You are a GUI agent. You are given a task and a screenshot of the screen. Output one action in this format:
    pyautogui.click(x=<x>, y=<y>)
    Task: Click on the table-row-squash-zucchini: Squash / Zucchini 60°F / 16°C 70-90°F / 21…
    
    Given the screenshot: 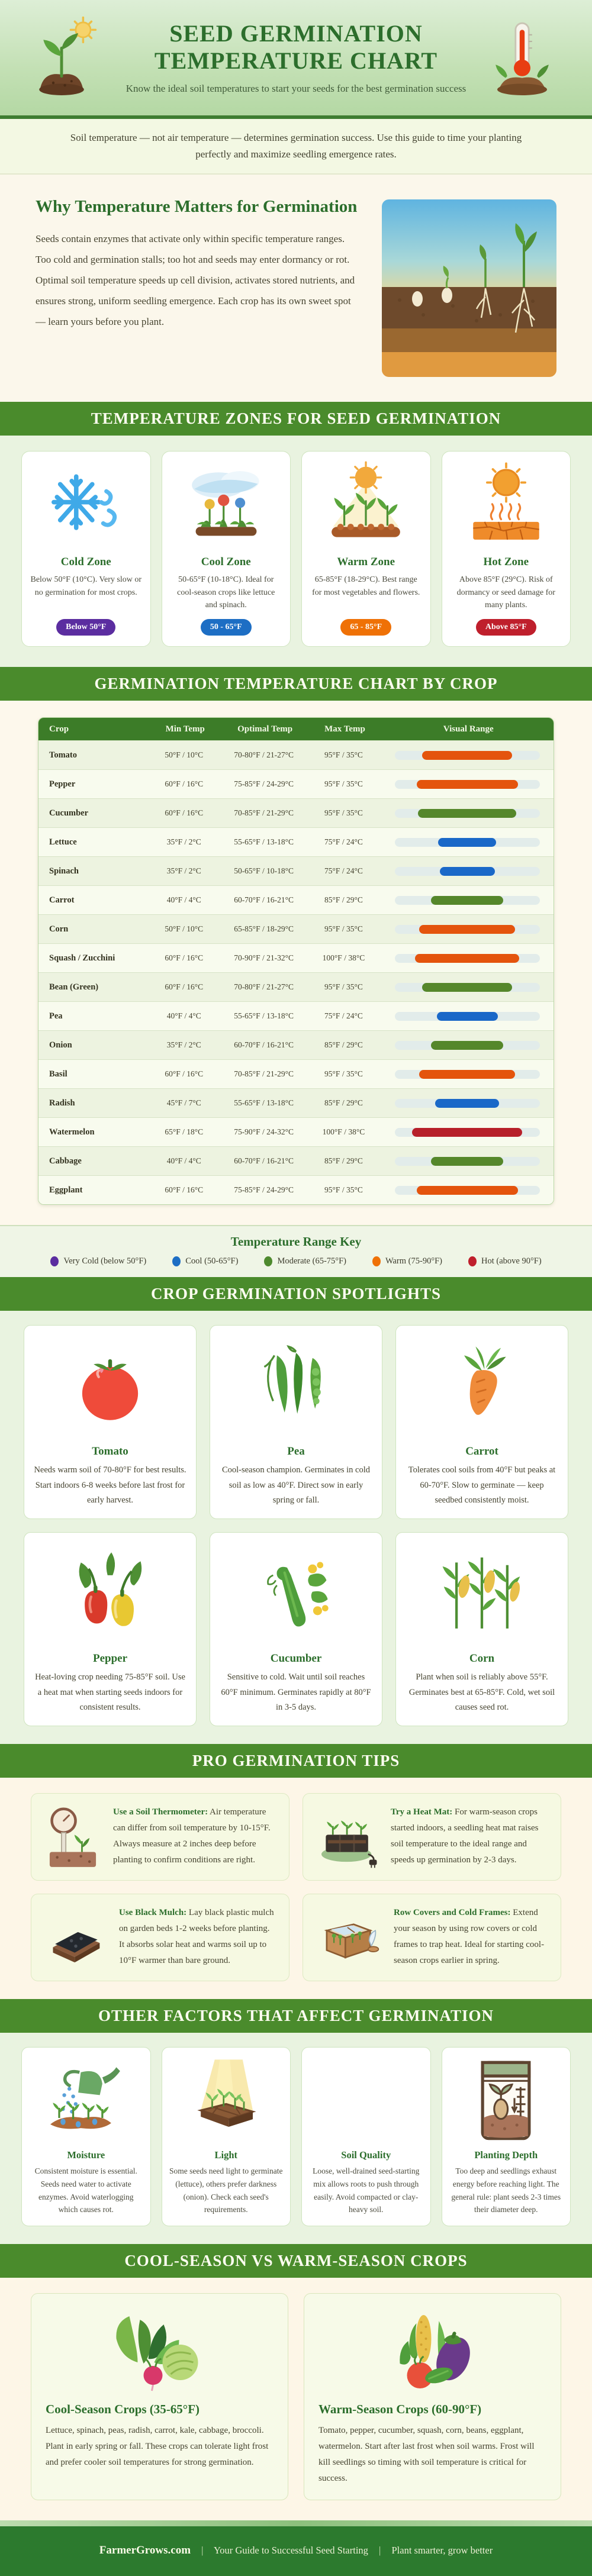 What is the action you would take?
    pyautogui.click(x=296, y=958)
    